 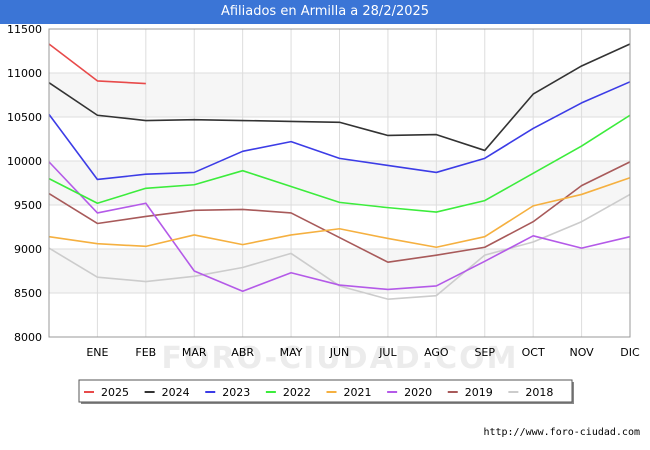 I want to click on x-tick-label: DIC, so click(x=630, y=352).